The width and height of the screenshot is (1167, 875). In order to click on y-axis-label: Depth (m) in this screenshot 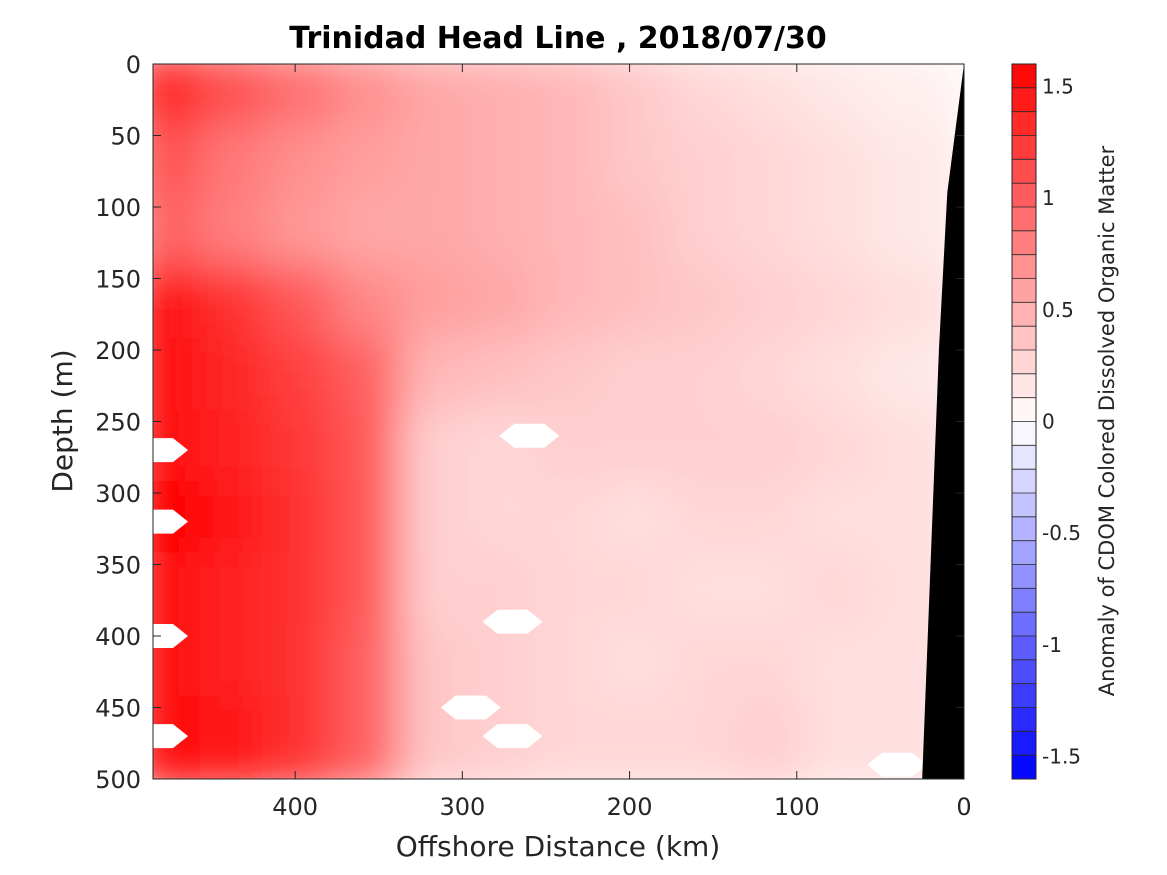, I will do `click(62, 420)`.